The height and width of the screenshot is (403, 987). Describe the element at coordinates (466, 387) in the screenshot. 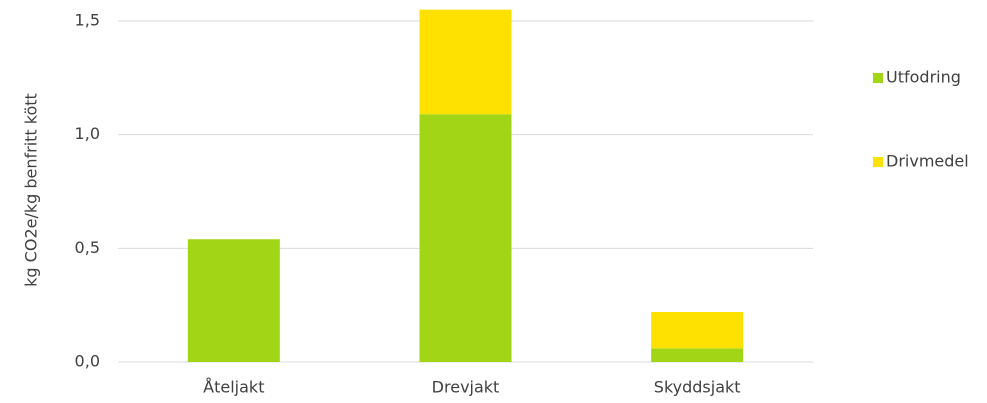

I see `x-tick-label: Drevjakt` at that location.